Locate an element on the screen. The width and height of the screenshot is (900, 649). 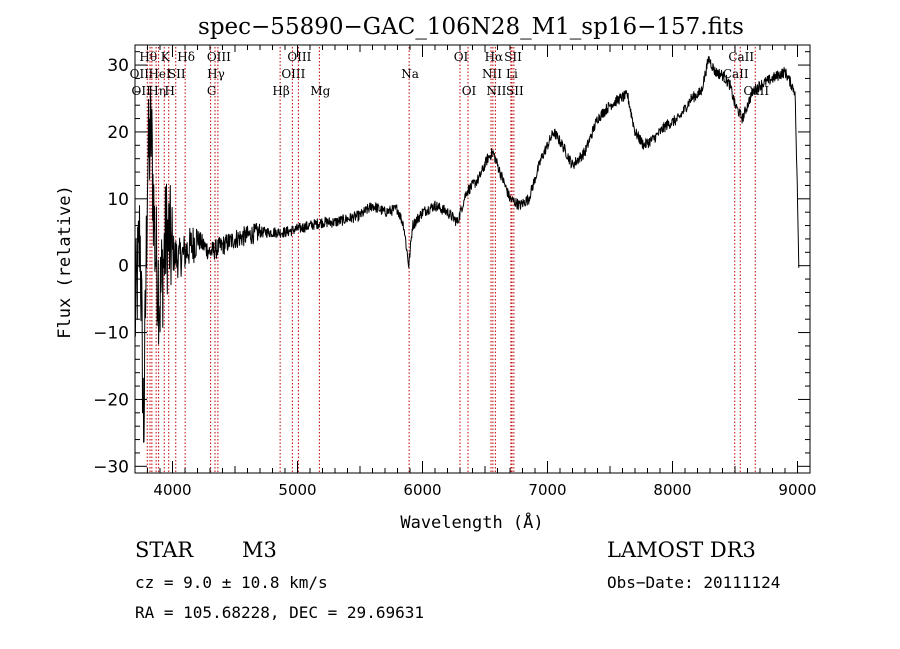
x-tick-label: 6000 is located at coordinates (422, 490).